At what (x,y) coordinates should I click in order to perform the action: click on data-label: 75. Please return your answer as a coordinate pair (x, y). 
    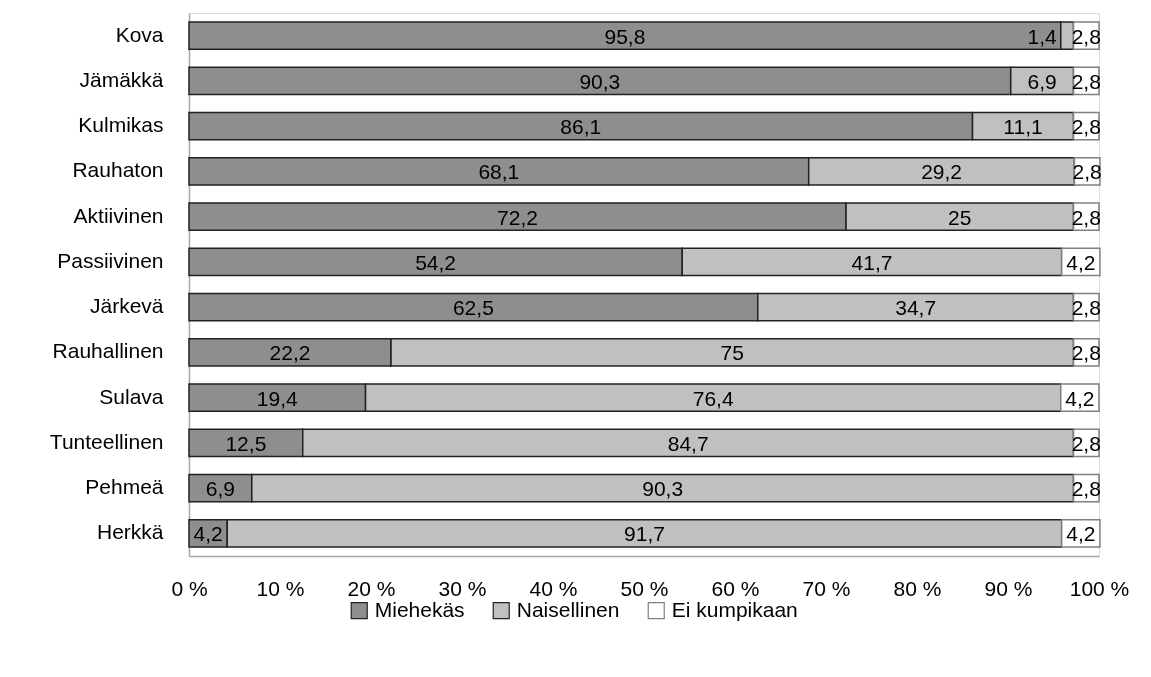
    Looking at the image, I should click on (732, 353).